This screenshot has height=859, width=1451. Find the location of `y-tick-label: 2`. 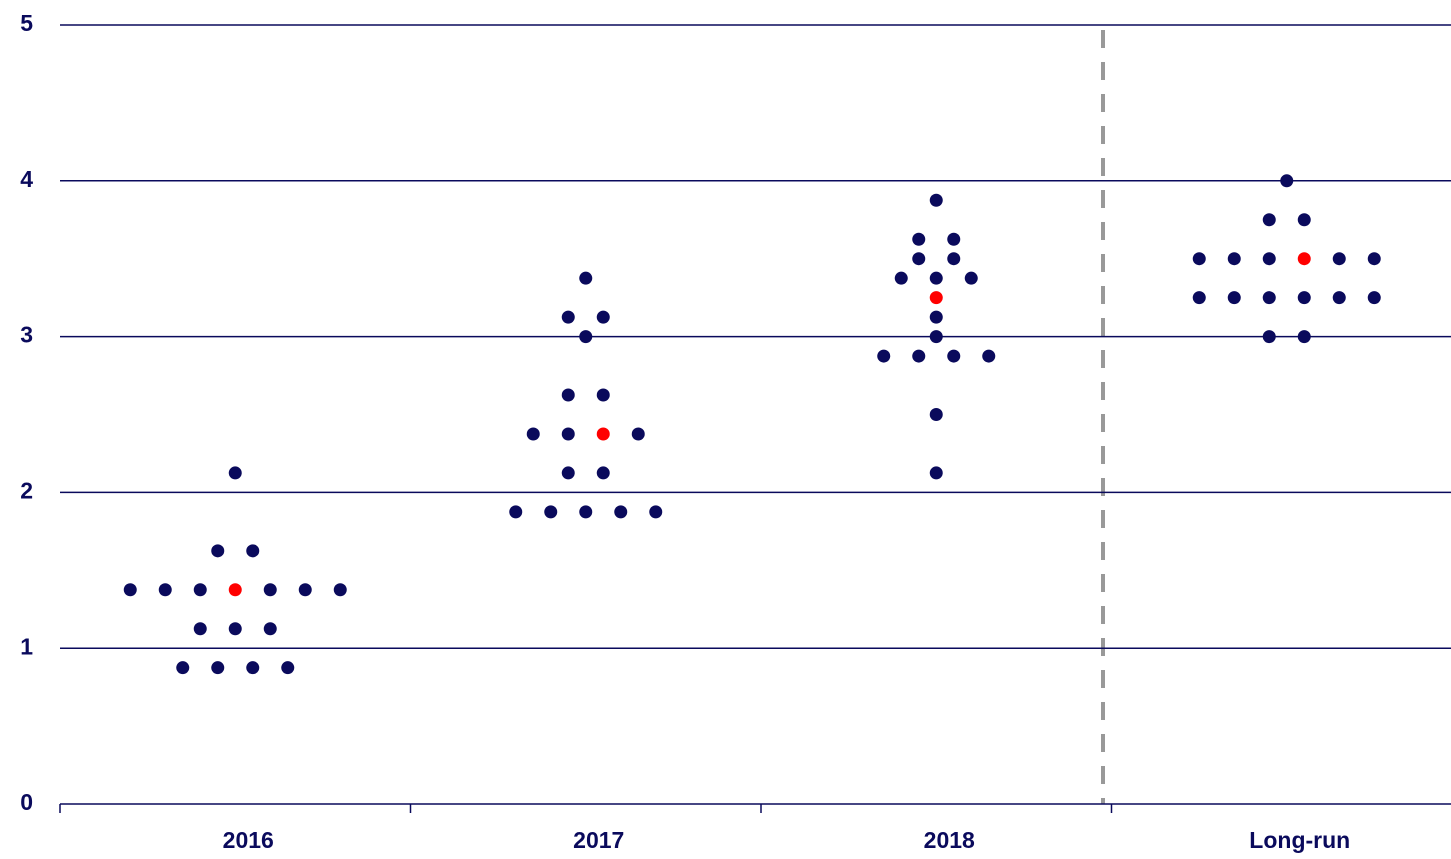

y-tick-label: 2 is located at coordinates (26, 490).